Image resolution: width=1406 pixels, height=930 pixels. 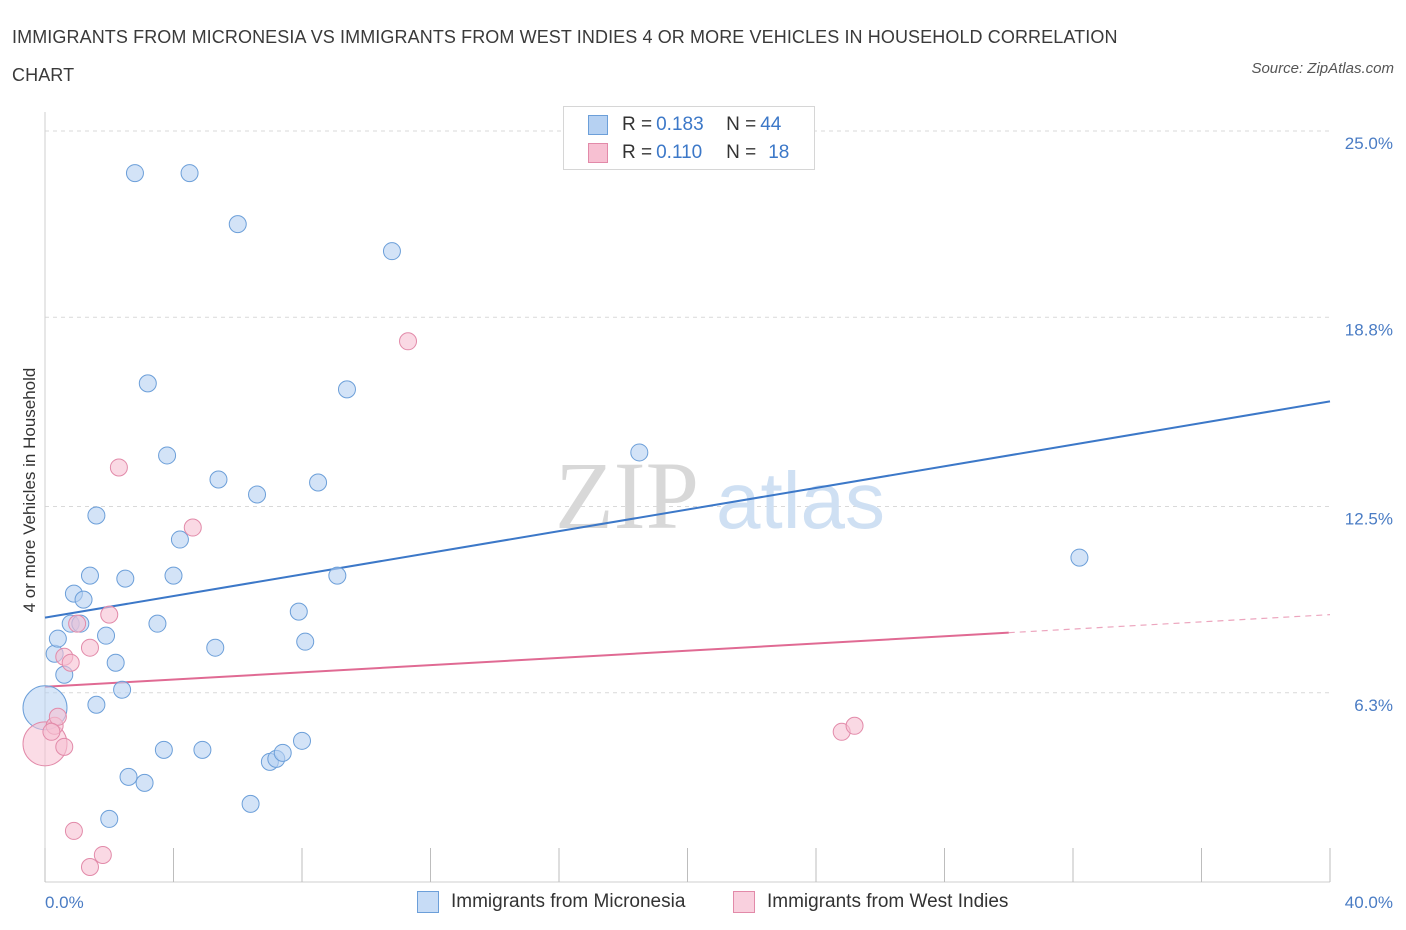 I want to click on legend: R = 0.183 N = 44 R = 0.110 N = 18, so click(x=689, y=138).